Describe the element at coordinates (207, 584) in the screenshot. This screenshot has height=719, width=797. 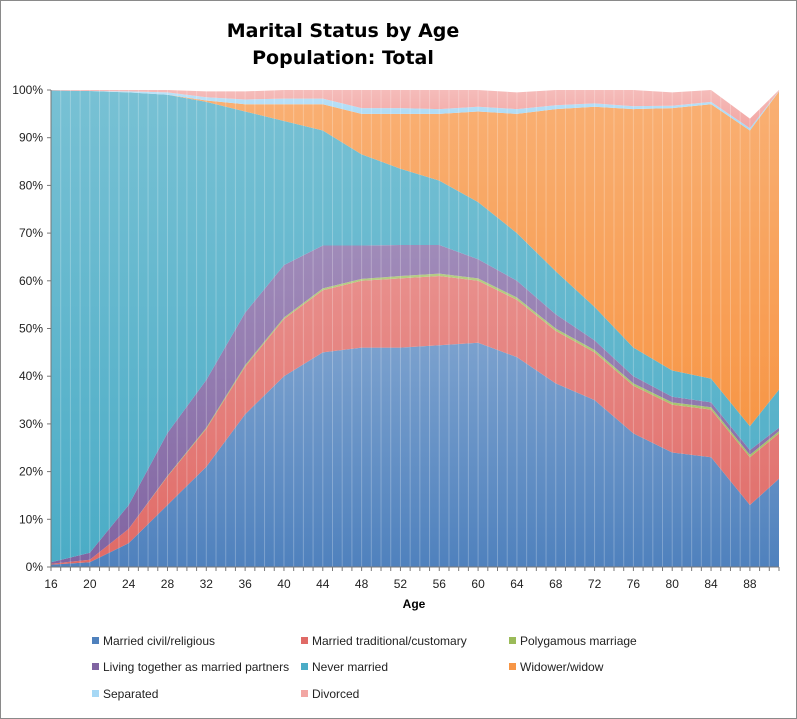
I see `x-tick-label: 32` at that location.